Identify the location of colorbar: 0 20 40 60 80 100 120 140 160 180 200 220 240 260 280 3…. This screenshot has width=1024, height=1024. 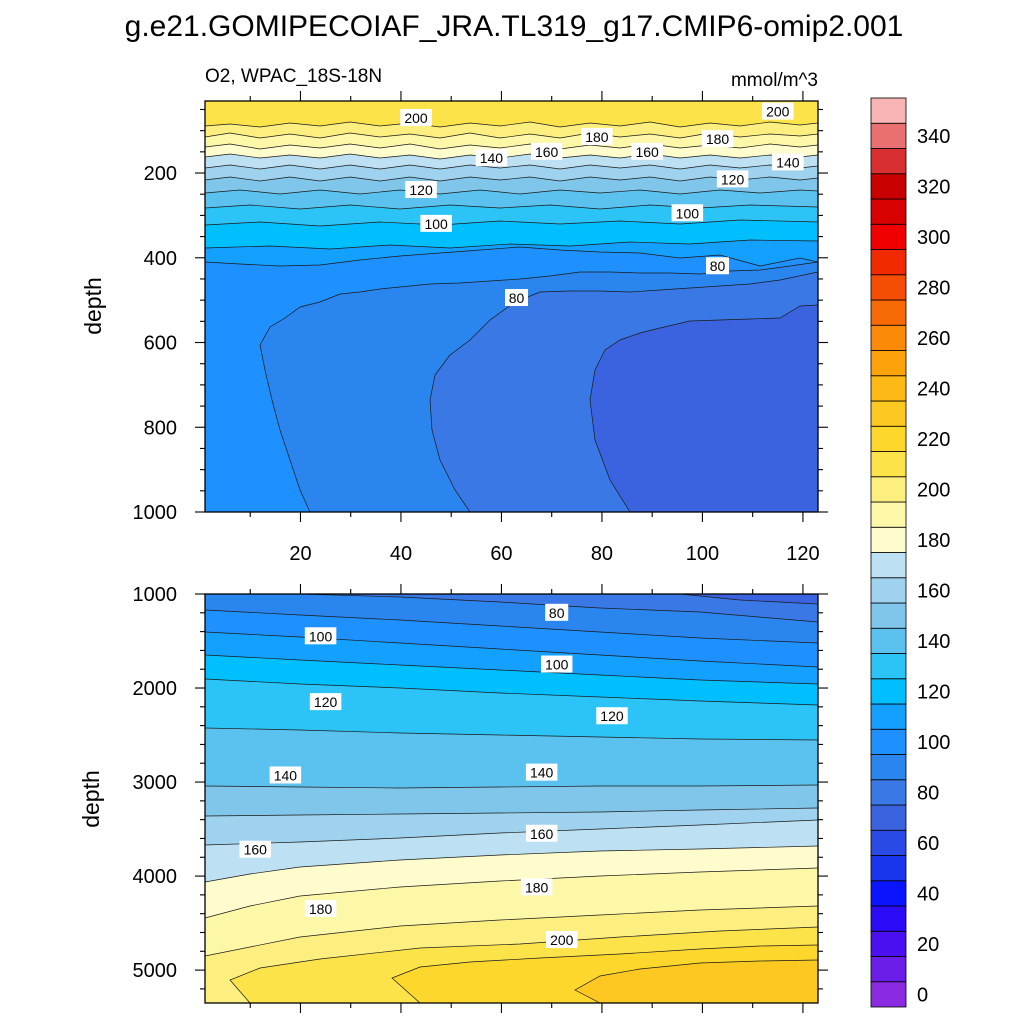
(910, 552).